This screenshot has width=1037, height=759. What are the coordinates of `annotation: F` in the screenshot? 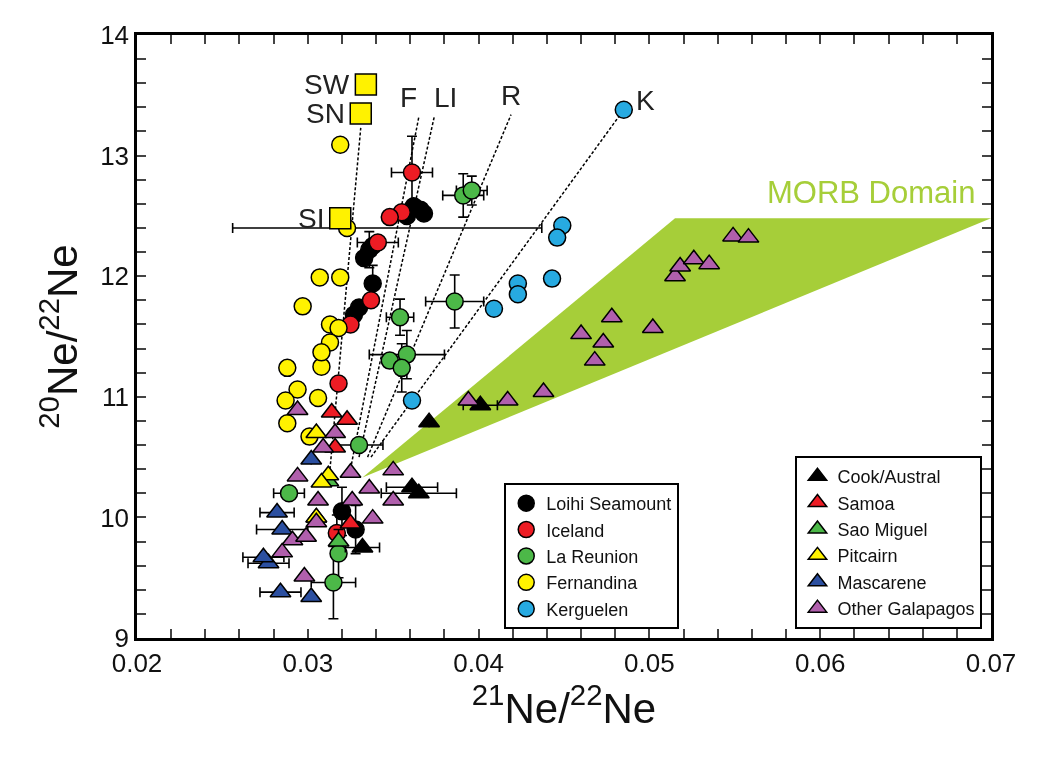 It's located at (409, 97).